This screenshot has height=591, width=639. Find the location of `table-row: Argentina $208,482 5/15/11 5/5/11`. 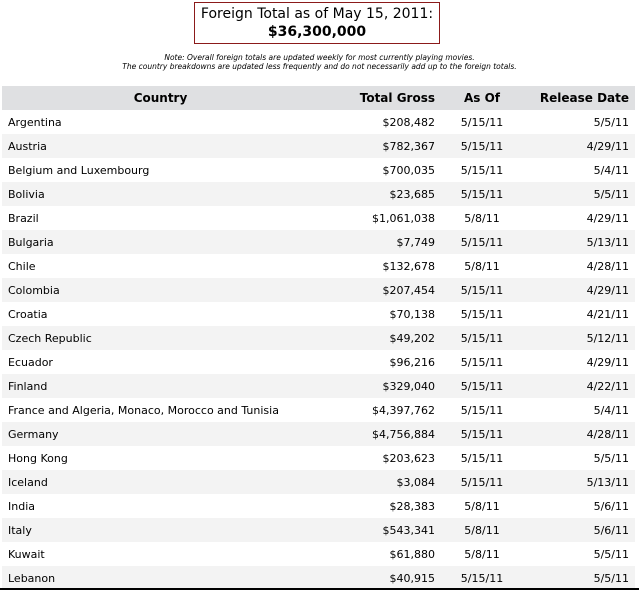

table-row: Argentina $208,482 5/15/11 5/5/11 is located at coordinates (318, 122).